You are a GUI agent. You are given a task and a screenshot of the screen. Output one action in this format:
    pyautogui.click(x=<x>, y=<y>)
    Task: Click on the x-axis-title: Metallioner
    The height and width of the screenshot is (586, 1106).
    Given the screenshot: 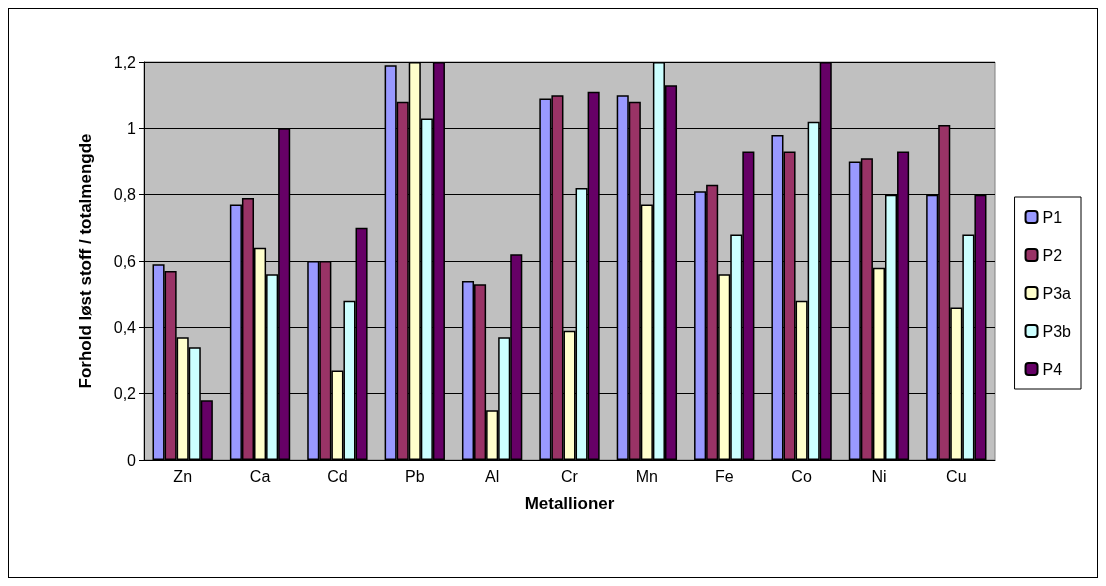 What is the action you would take?
    pyautogui.click(x=569, y=503)
    